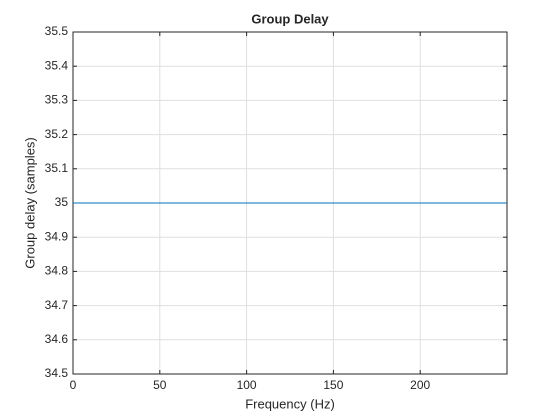 This screenshot has height=420, width=560. Describe the element at coordinates (57, 168) in the screenshot. I see `y-tick-label: 35.1` at that location.